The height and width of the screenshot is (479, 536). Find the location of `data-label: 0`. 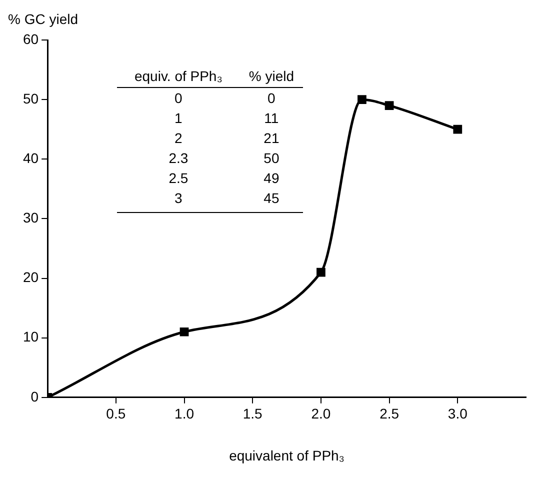

data-label: 0 is located at coordinates (179, 98).